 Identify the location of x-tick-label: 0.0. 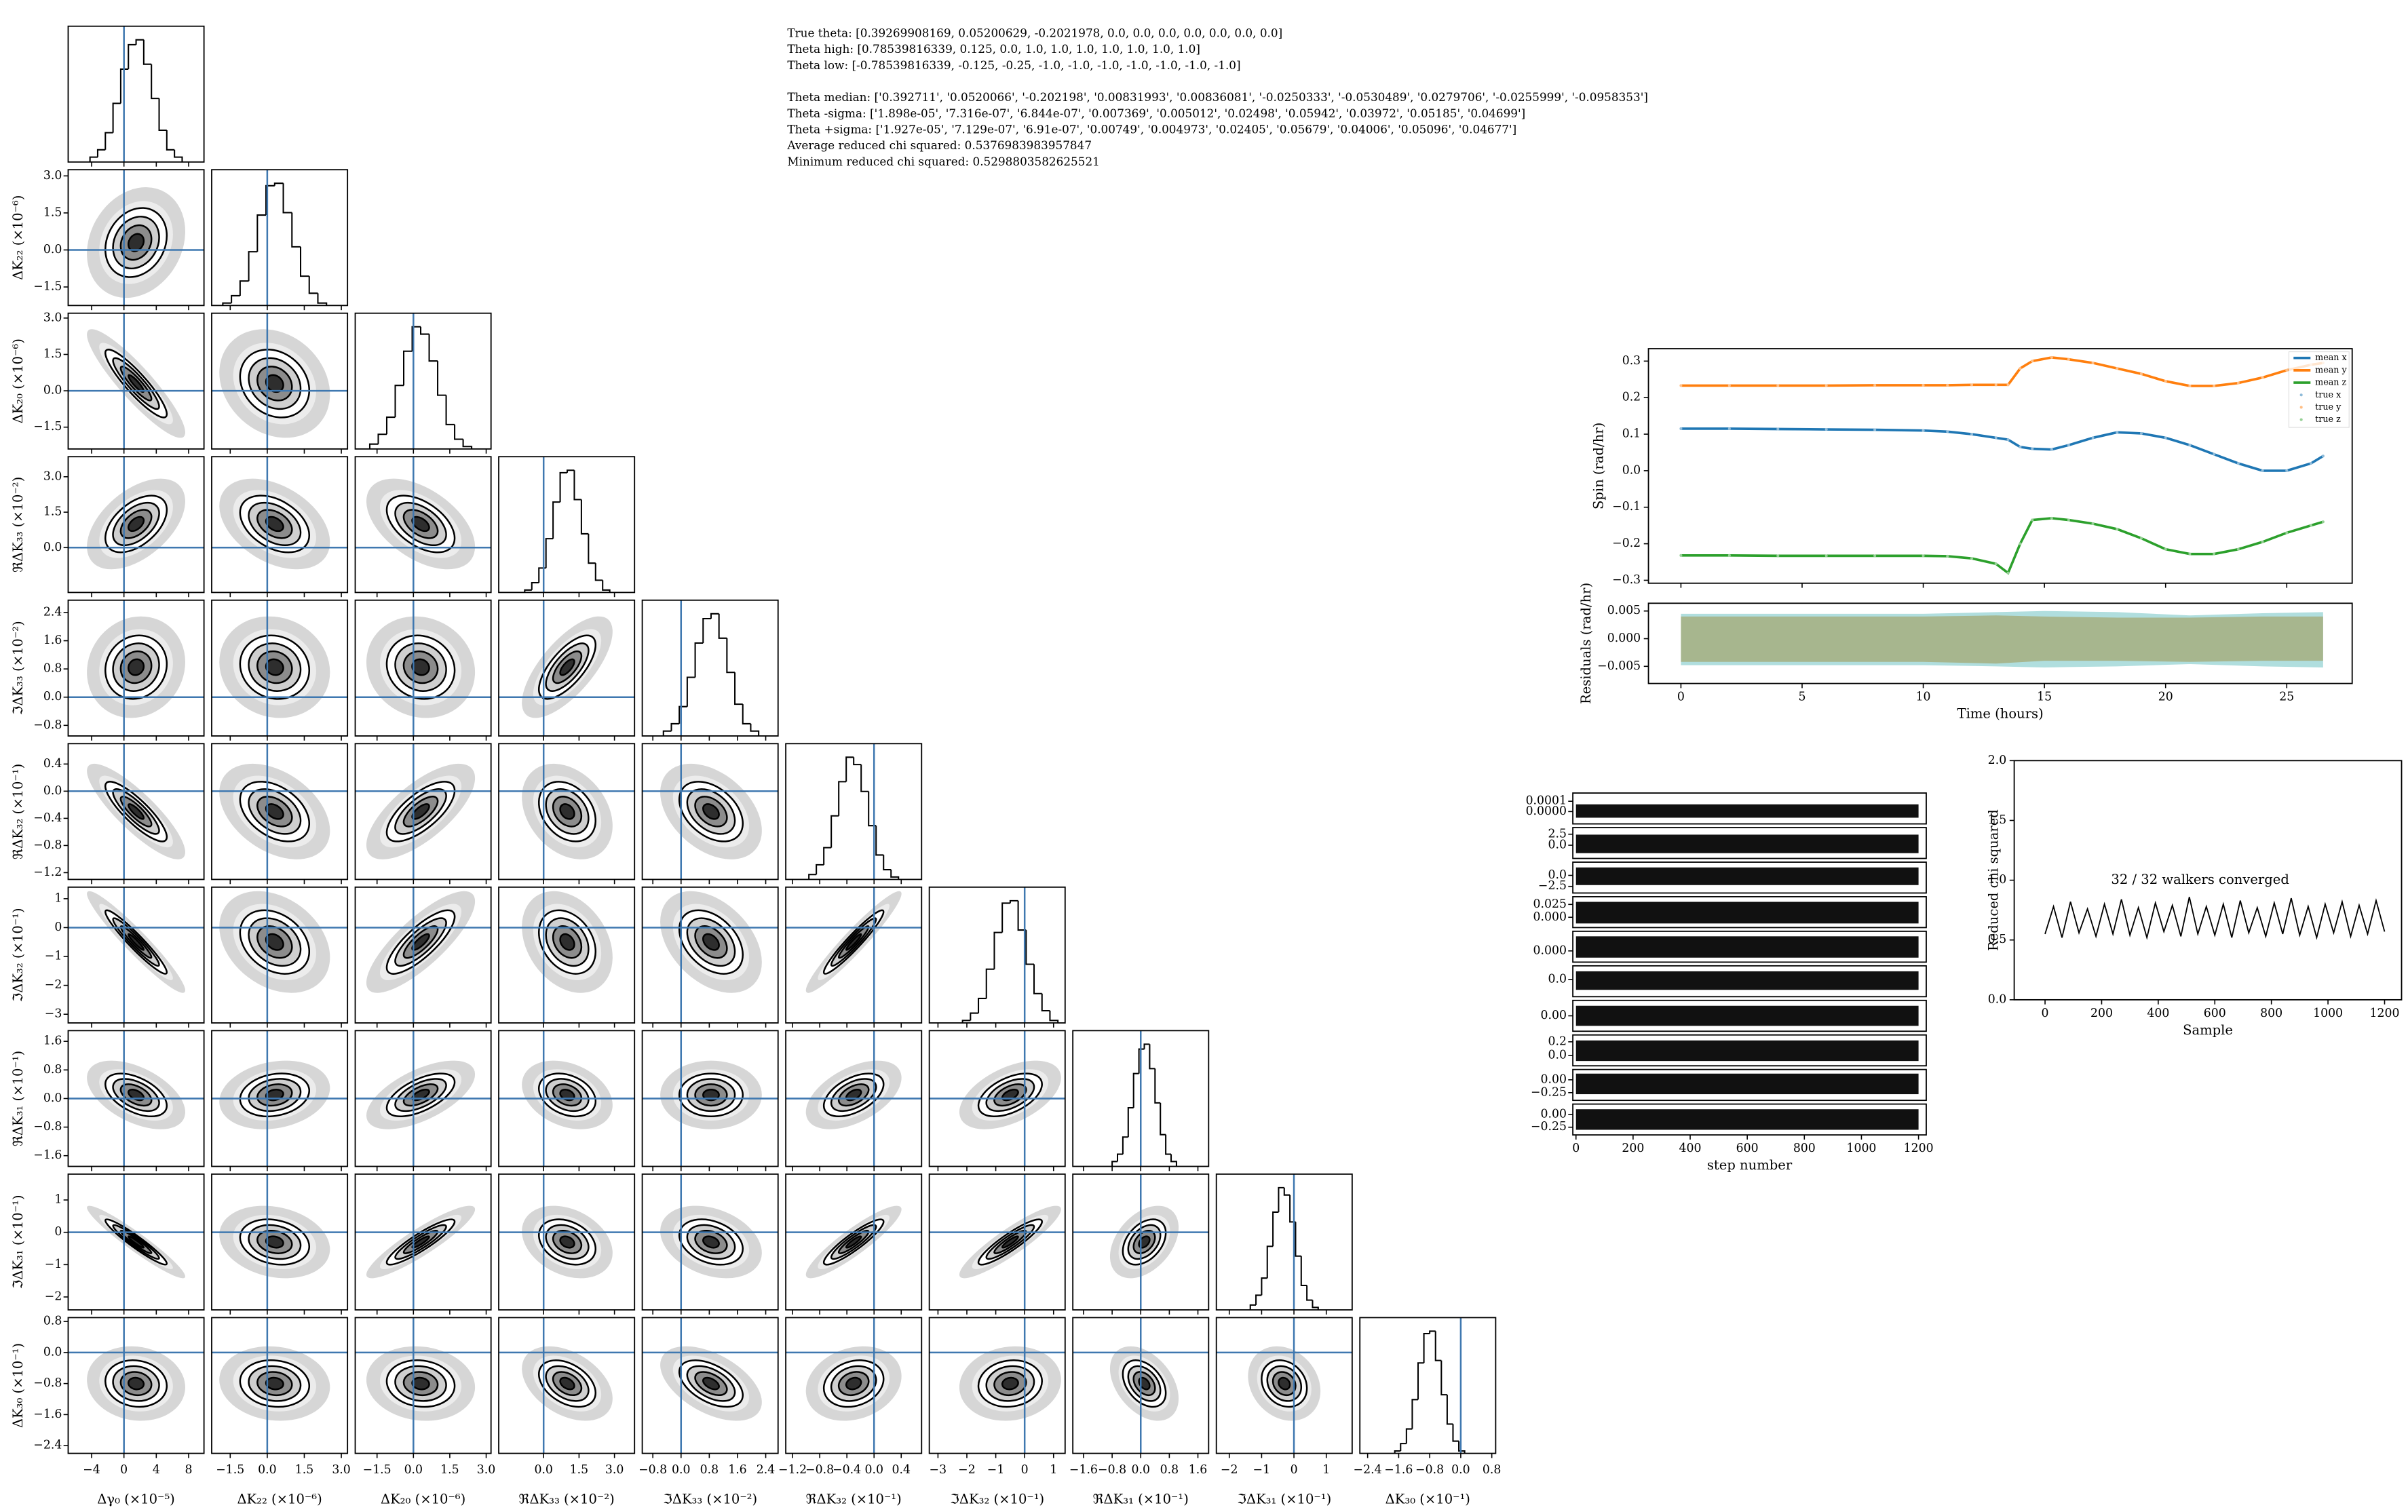
(1141, 1470).